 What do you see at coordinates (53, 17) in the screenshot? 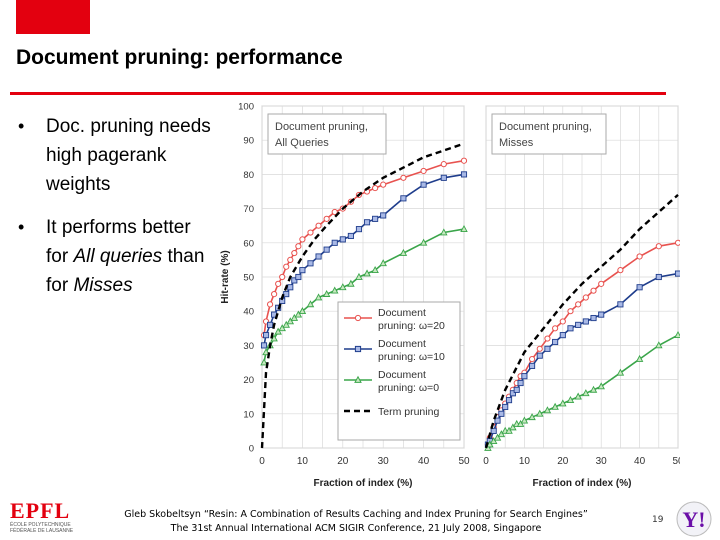
I see `accent-bar` at bounding box center [53, 17].